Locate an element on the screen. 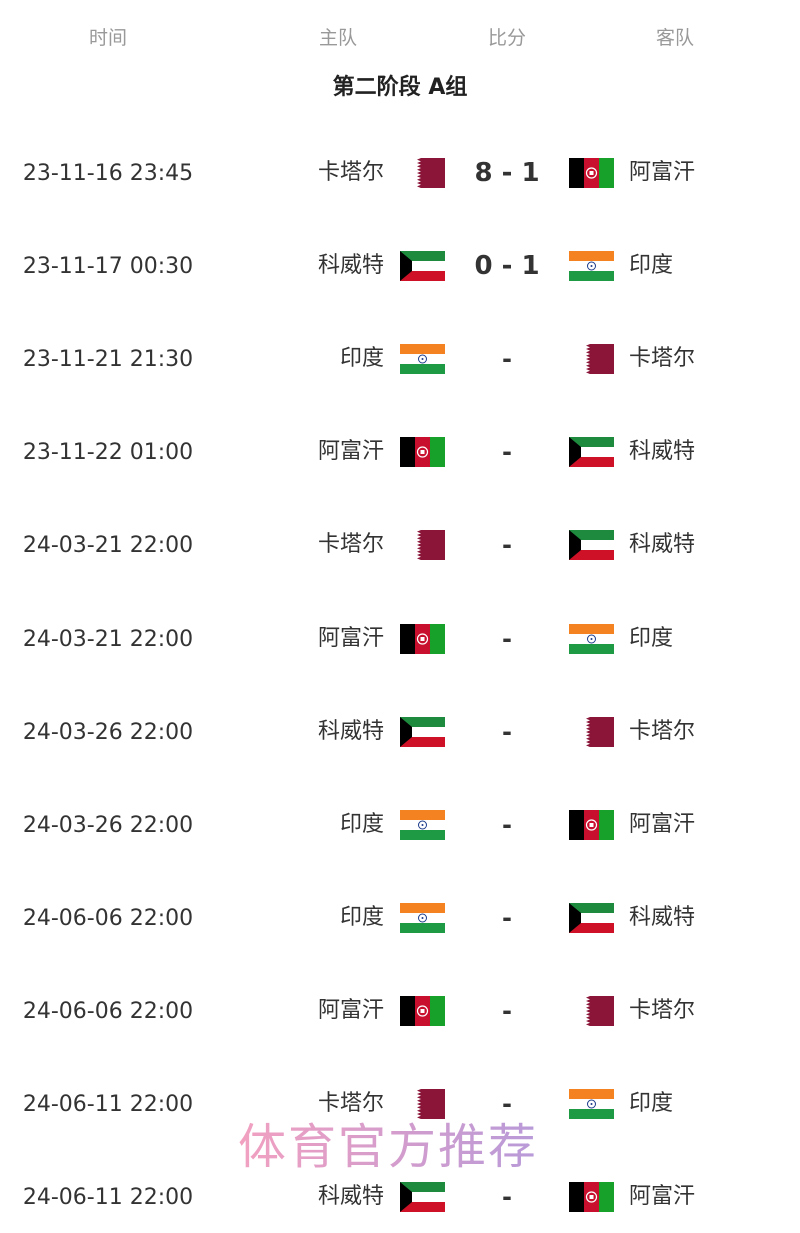 This screenshot has width=800, height=1233. group-title: 第二阶段 A组 is located at coordinates (400, 87).